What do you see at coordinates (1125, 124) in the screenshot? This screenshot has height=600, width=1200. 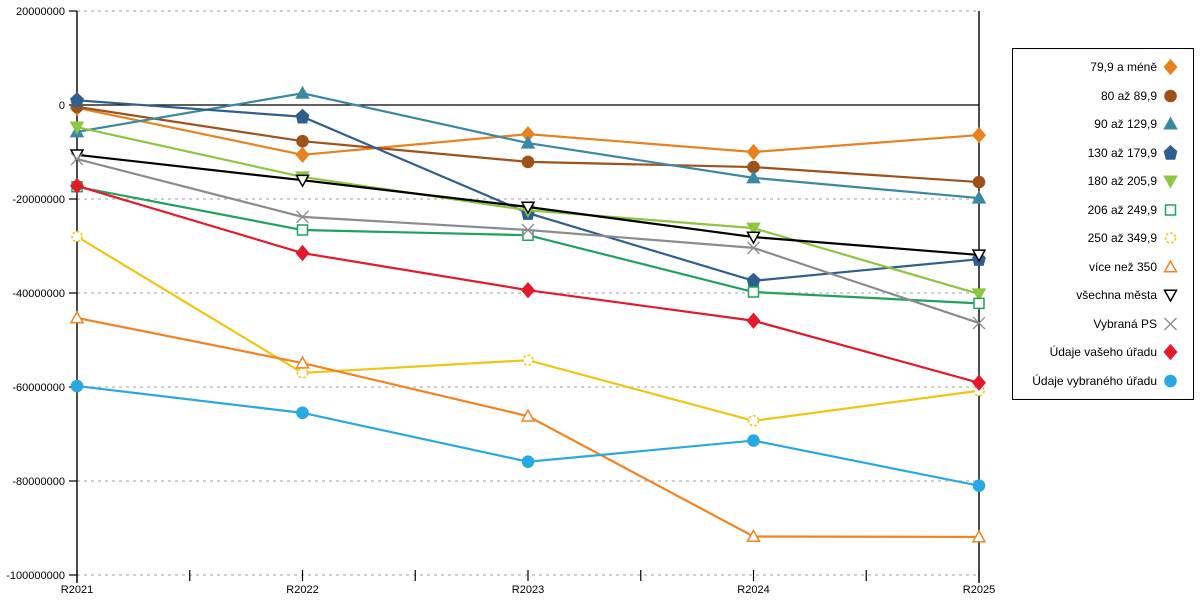 I see `legend-label: 90 až 129,9` at bounding box center [1125, 124].